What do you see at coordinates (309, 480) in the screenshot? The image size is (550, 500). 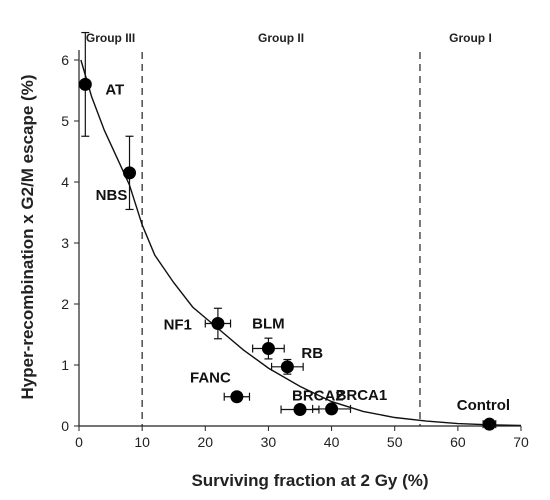 I see `x-axis-title: Surviving fraction at 2 Gy (%)` at bounding box center [309, 480].